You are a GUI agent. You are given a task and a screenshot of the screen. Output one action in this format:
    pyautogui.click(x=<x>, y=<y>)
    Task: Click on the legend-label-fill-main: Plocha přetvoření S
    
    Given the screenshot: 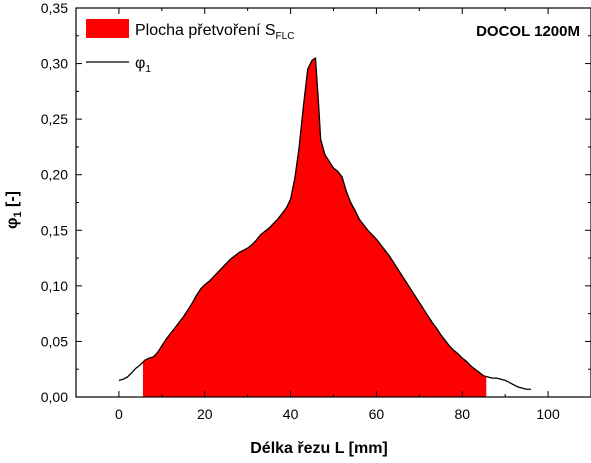 What is the action you would take?
    pyautogui.click(x=205, y=30)
    